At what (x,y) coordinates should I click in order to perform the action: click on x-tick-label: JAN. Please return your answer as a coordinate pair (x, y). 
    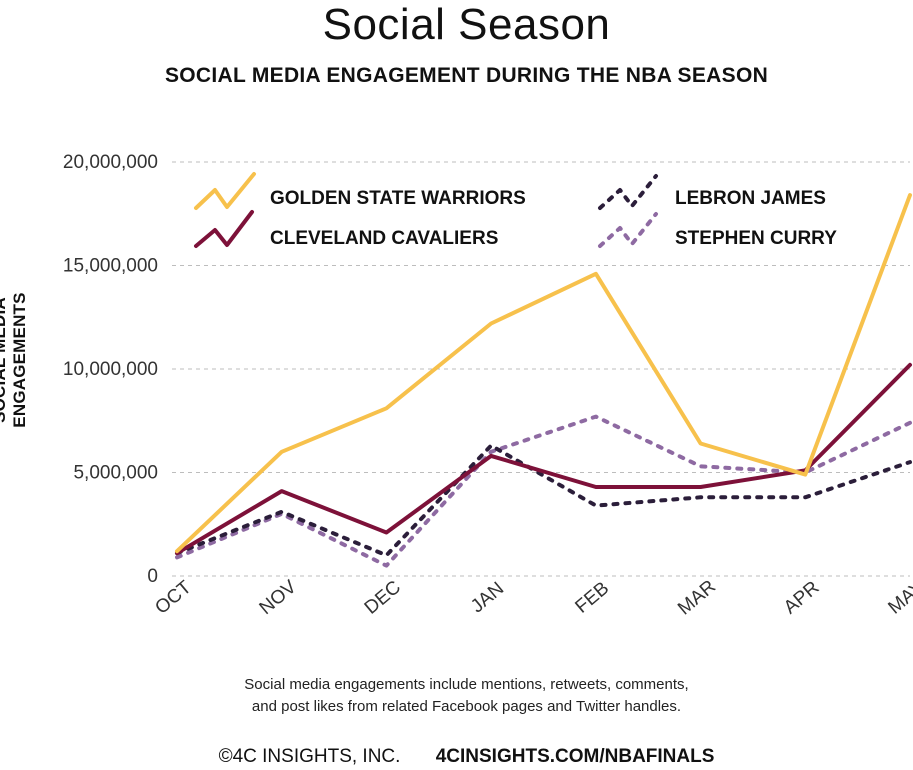
    Looking at the image, I should click on (487, 597).